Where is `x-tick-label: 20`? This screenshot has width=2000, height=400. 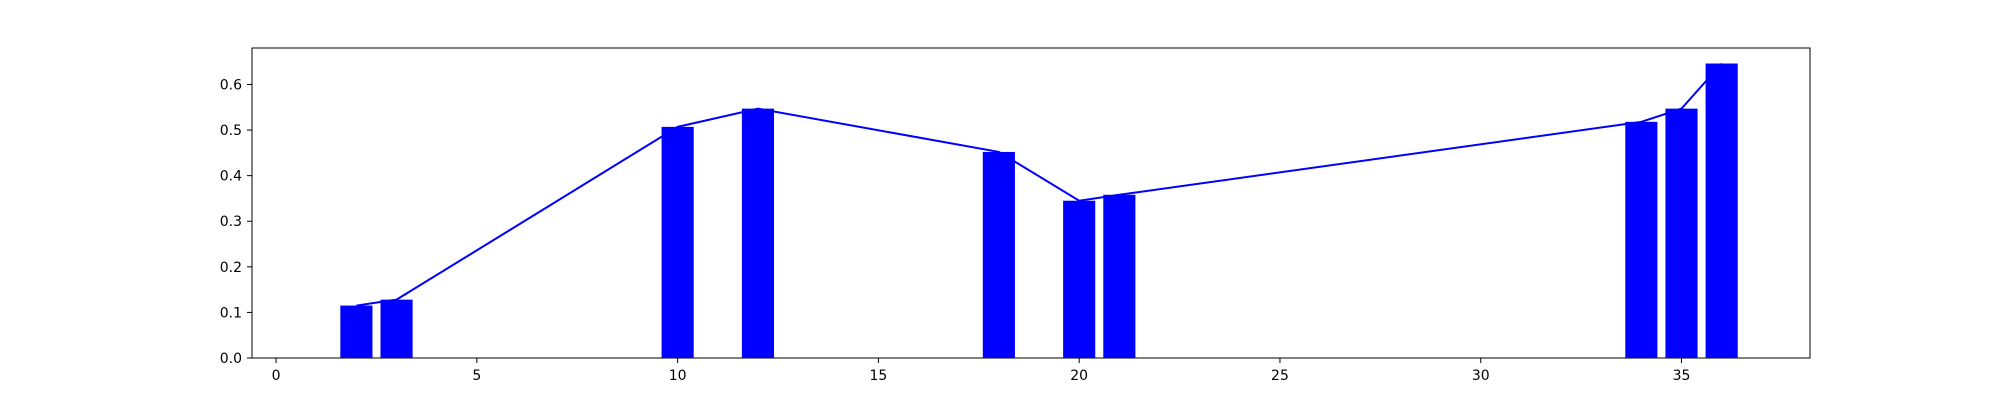 x-tick-label: 20 is located at coordinates (1079, 376).